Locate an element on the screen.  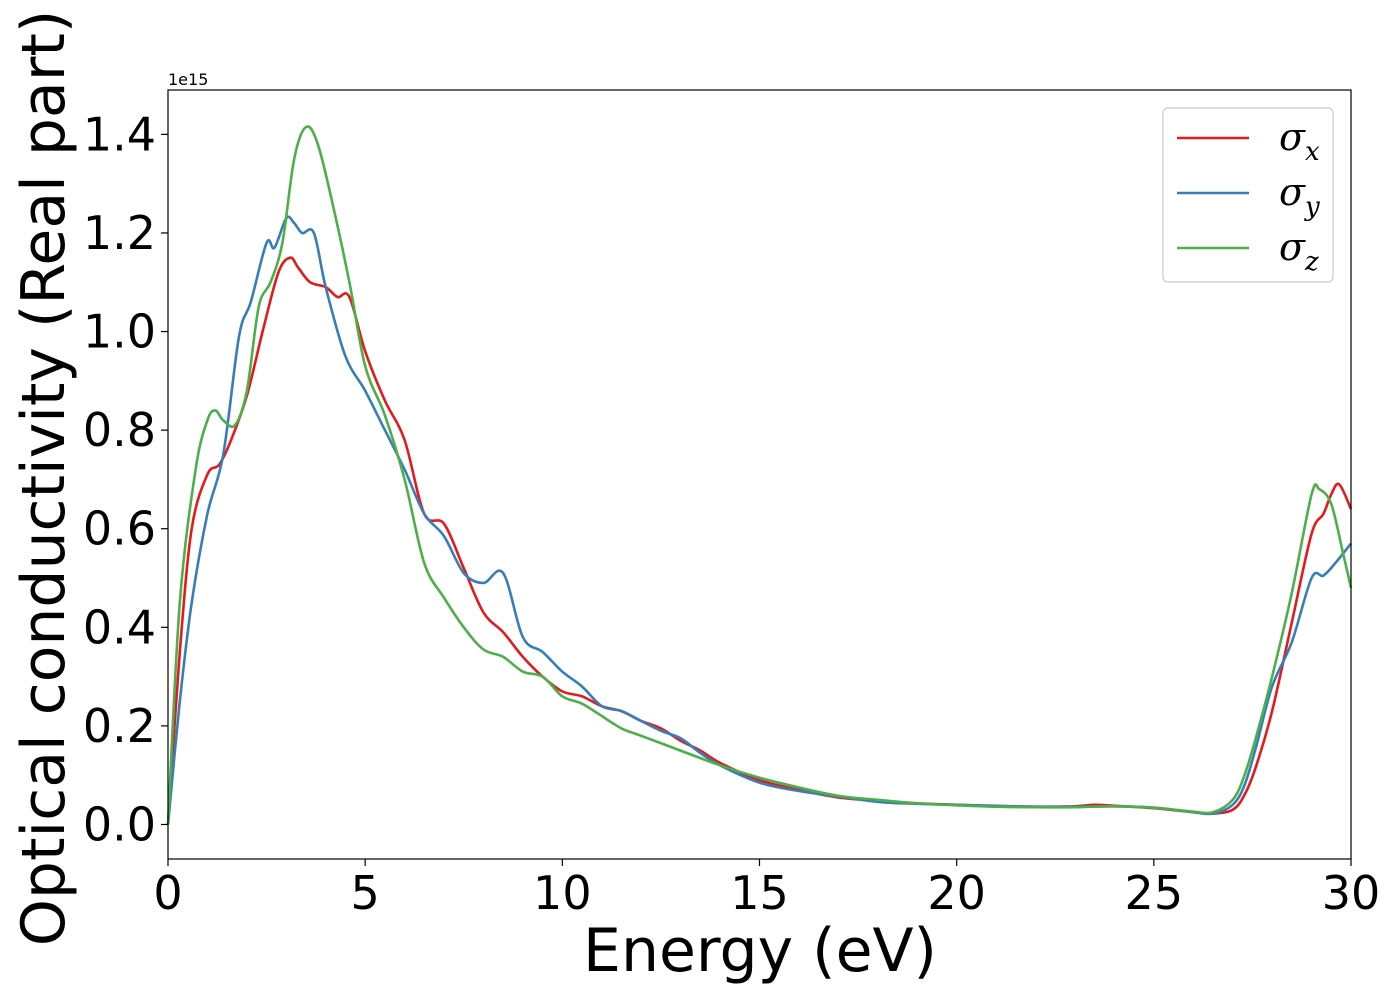
legend-label-z: σz is located at coordinates (1299, 251).